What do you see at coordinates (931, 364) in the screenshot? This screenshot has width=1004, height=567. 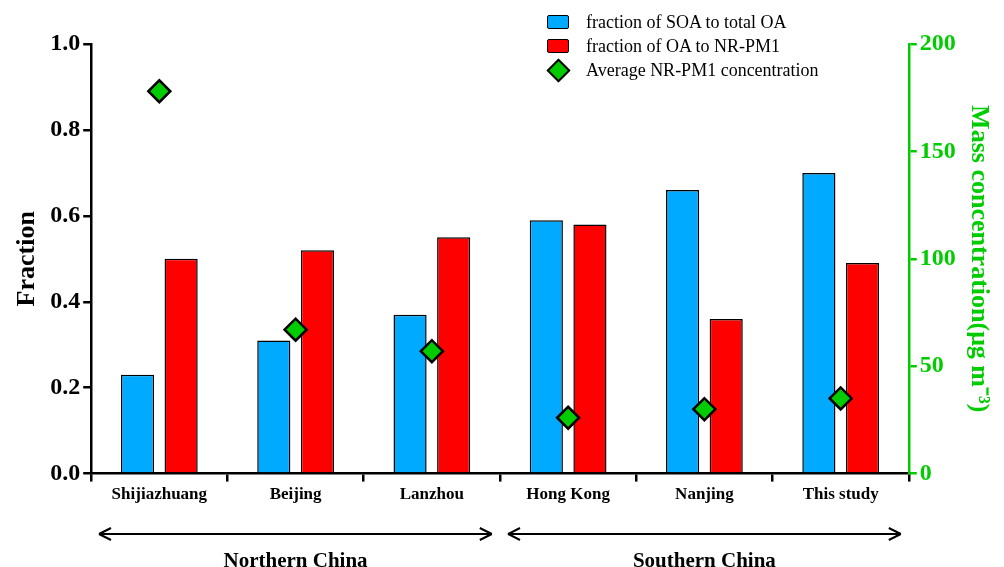 I see `y2-tick-label: 50` at bounding box center [931, 364].